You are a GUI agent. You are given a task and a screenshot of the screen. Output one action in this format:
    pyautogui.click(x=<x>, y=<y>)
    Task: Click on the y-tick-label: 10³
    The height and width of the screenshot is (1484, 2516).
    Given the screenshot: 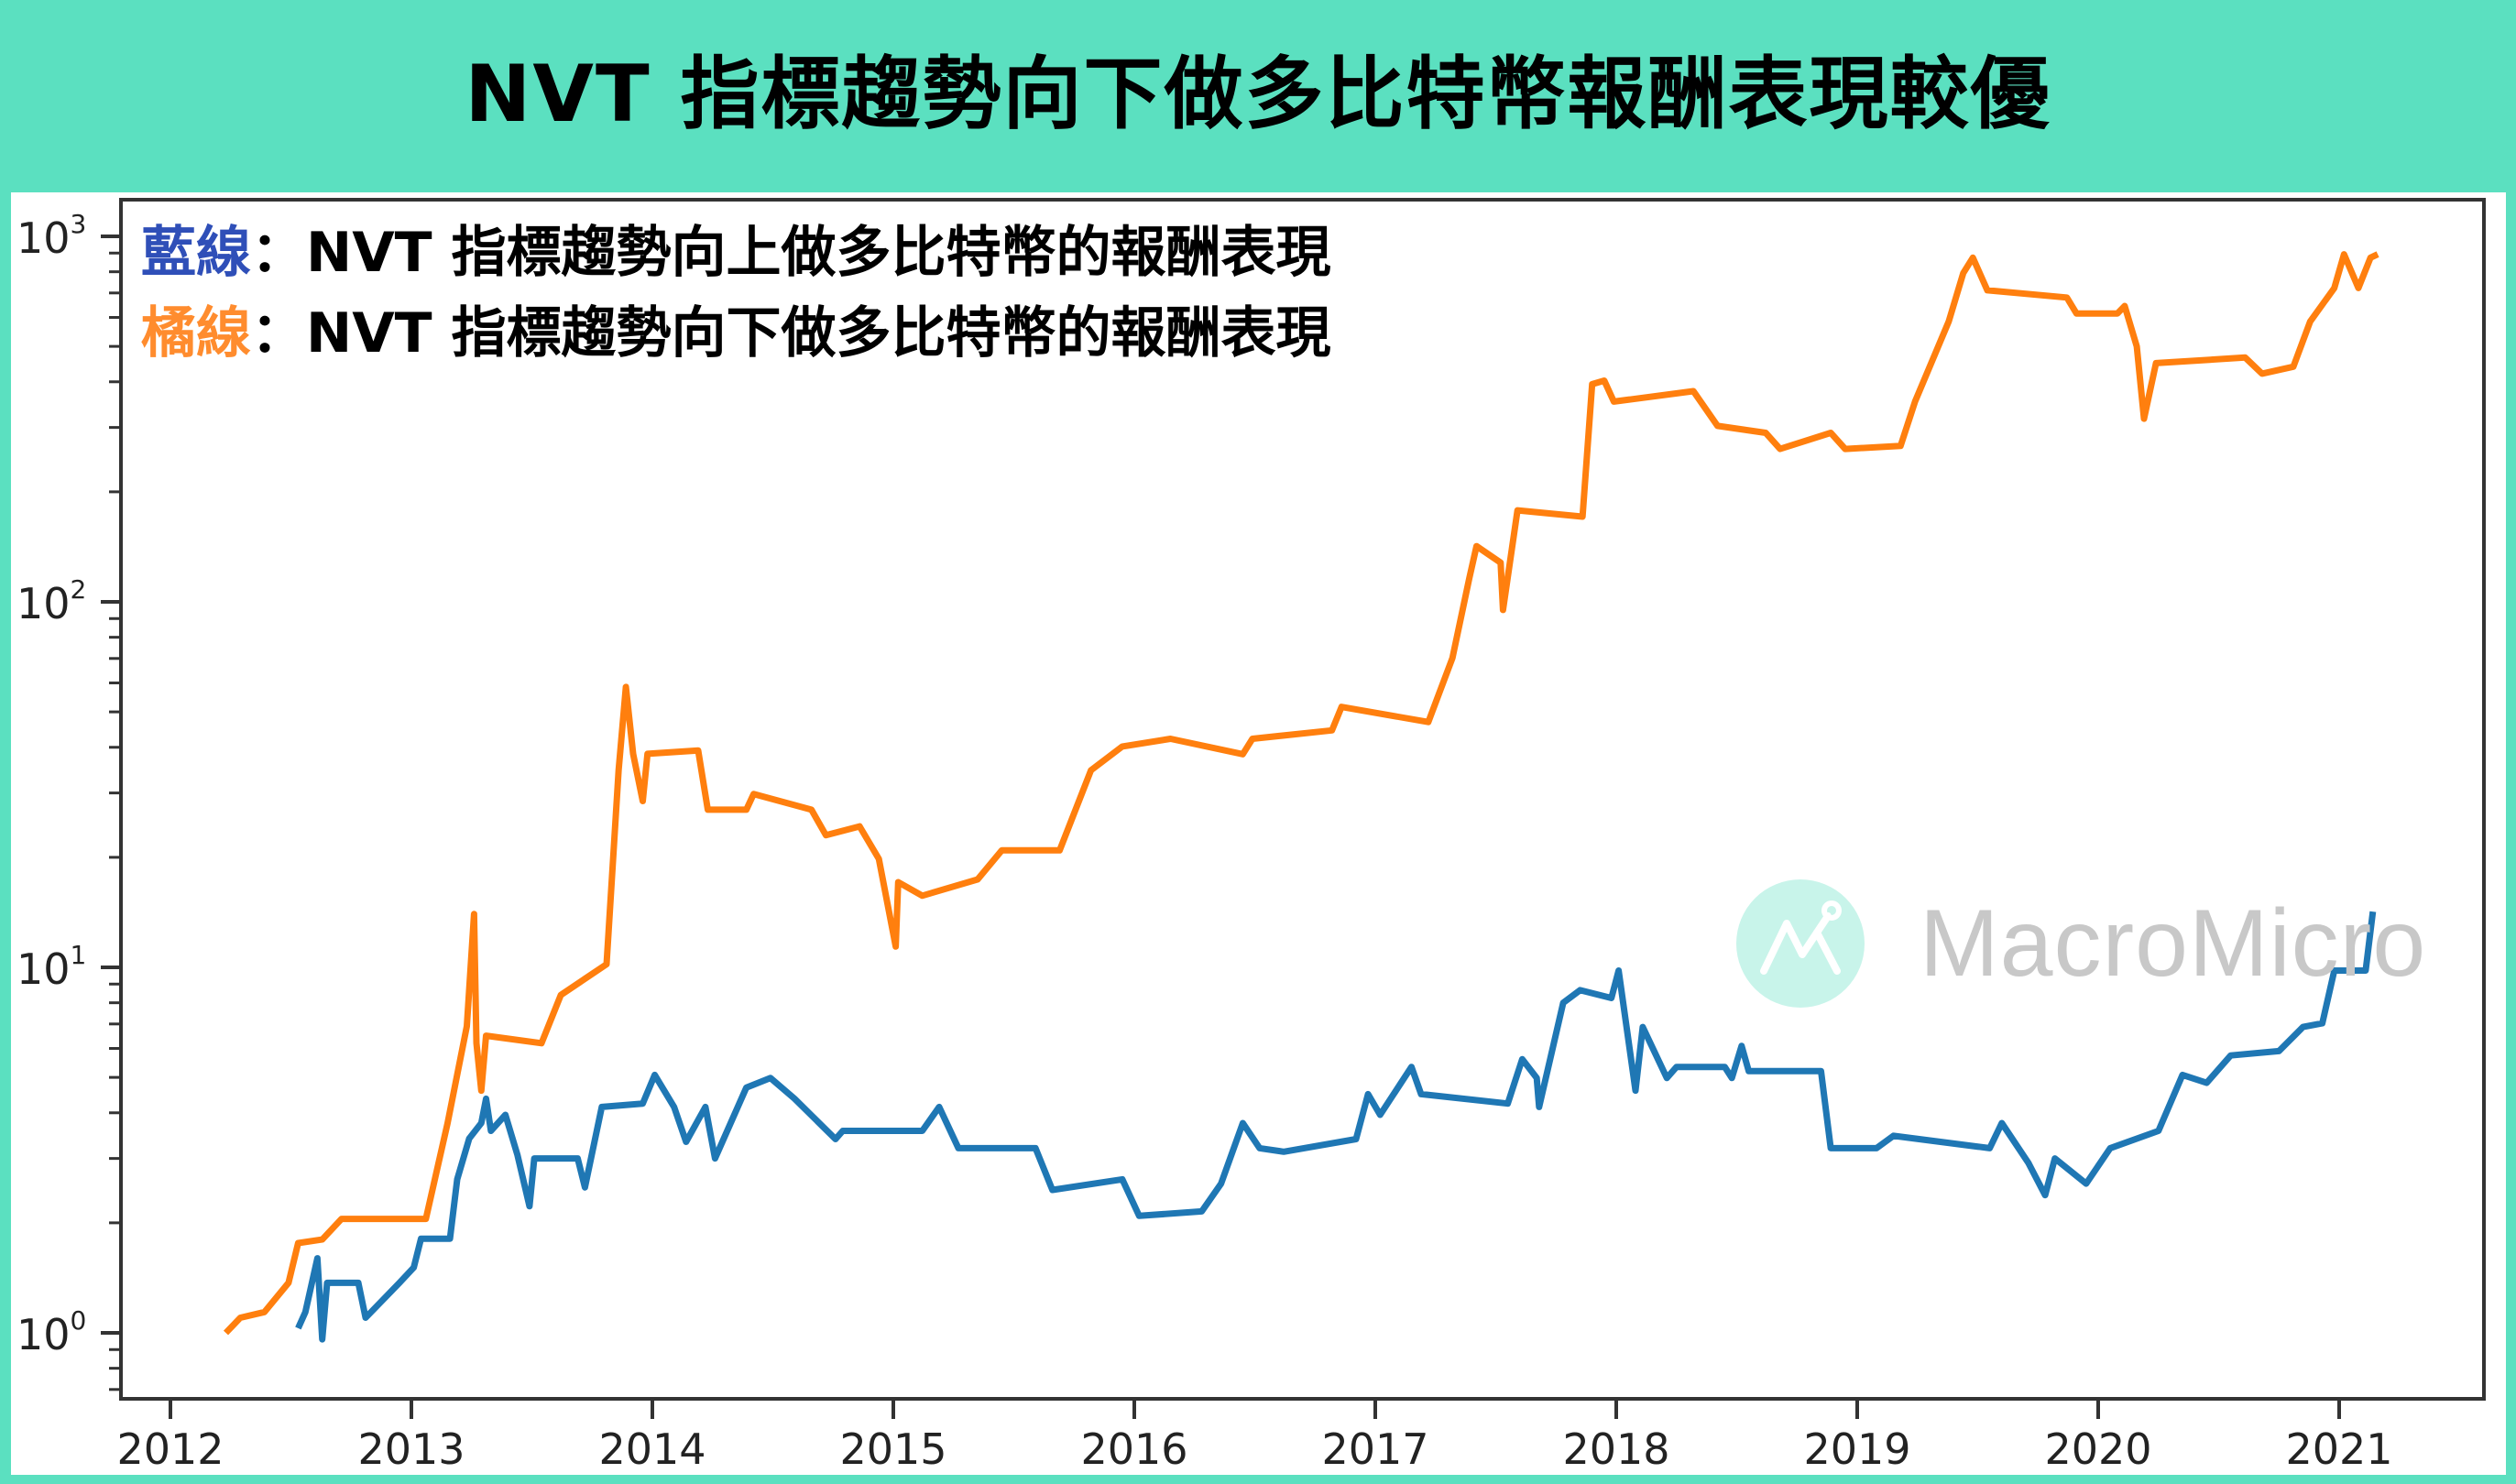 What is the action you would take?
    pyautogui.click(x=51, y=236)
    